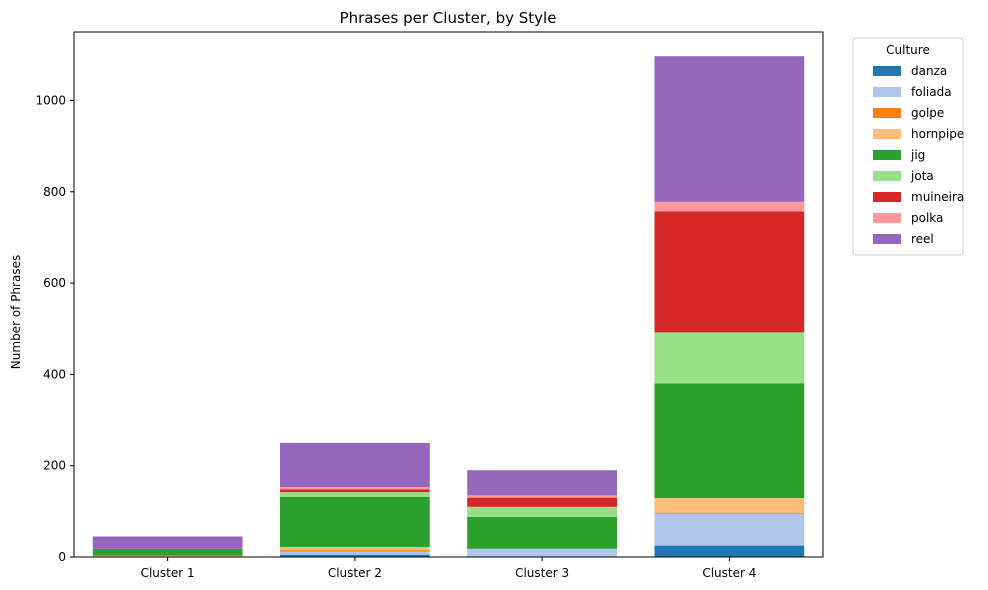 This screenshot has height=590, width=988. I want to click on x-tick-label: Cluster 1, so click(168, 573).